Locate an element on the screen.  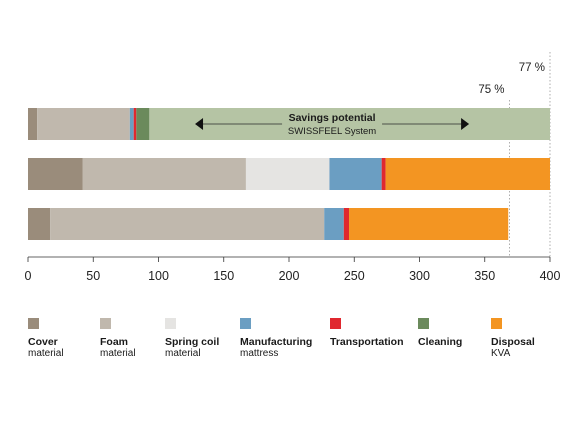
legend-item: Disposal KVA is located at coordinates (513, 339).